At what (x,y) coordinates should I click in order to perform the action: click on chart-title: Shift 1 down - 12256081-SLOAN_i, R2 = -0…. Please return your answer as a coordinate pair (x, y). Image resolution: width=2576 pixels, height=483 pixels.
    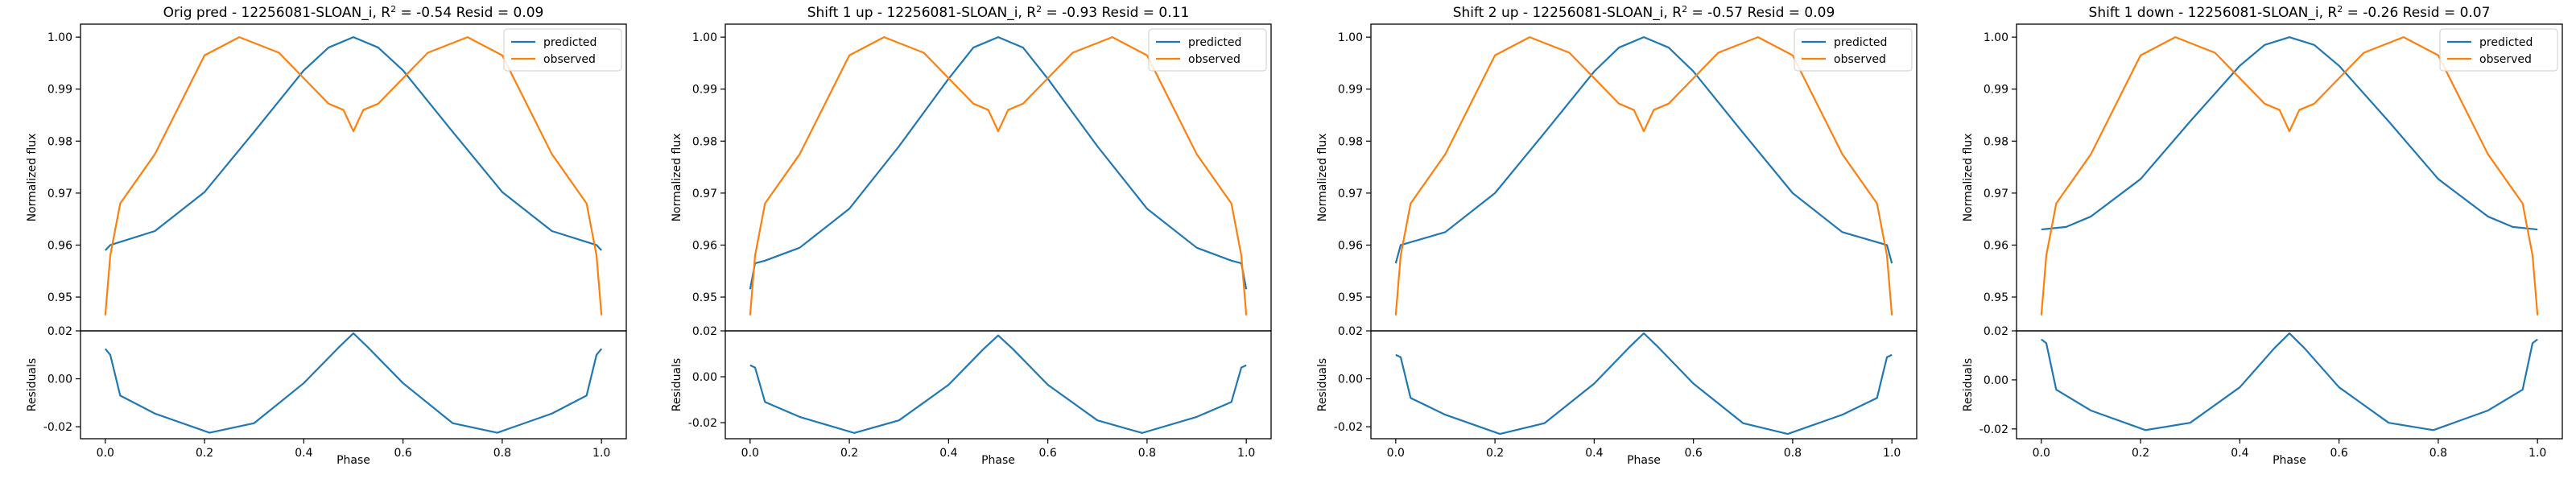
    Looking at the image, I should click on (2290, 13).